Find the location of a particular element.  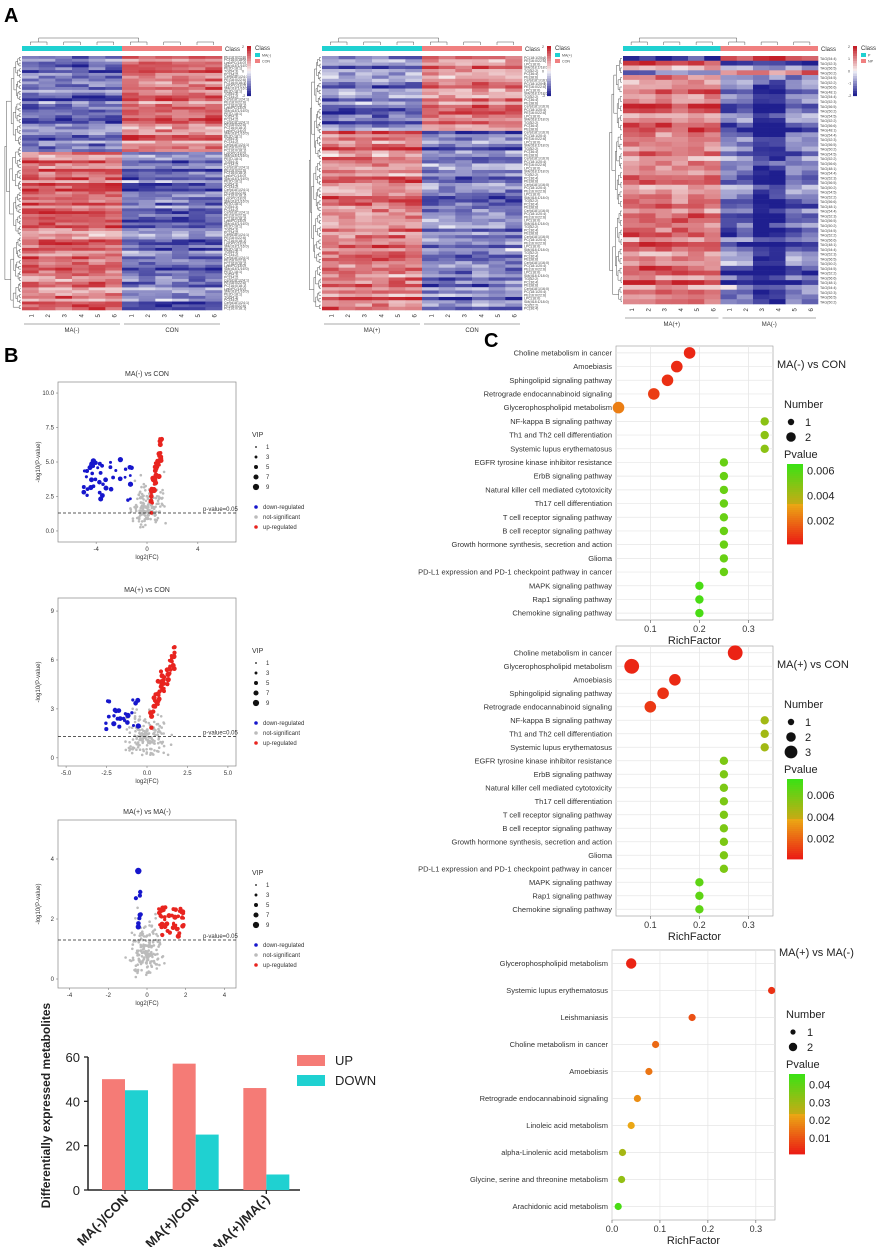

row-label: TG(52:2) is located at coordinates (531, 201).